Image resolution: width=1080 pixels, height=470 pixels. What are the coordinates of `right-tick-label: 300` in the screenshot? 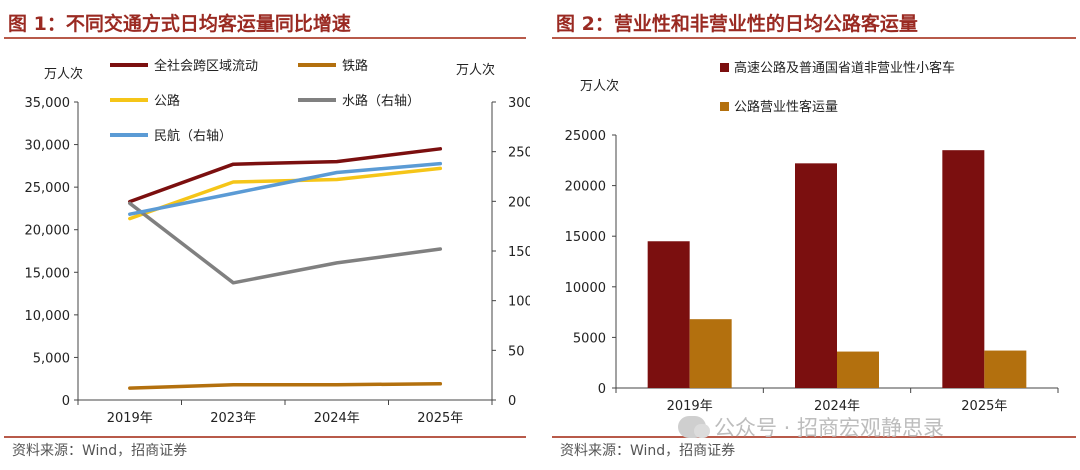 It's located at (519, 103).